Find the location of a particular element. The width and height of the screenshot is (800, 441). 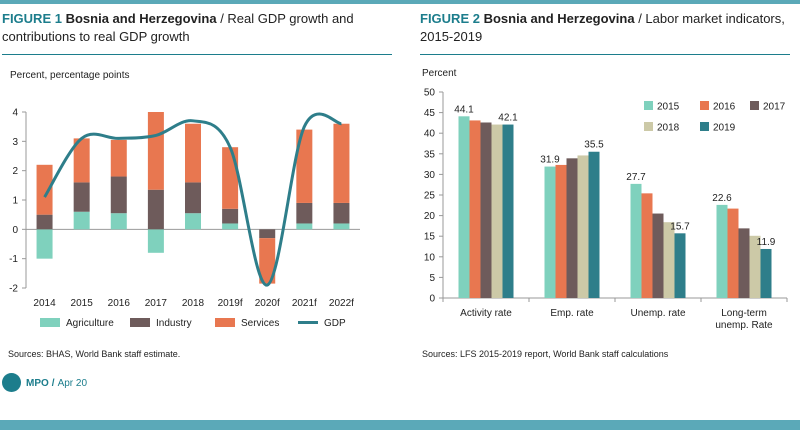

bar-agriculture-2018 is located at coordinates (193, 221).